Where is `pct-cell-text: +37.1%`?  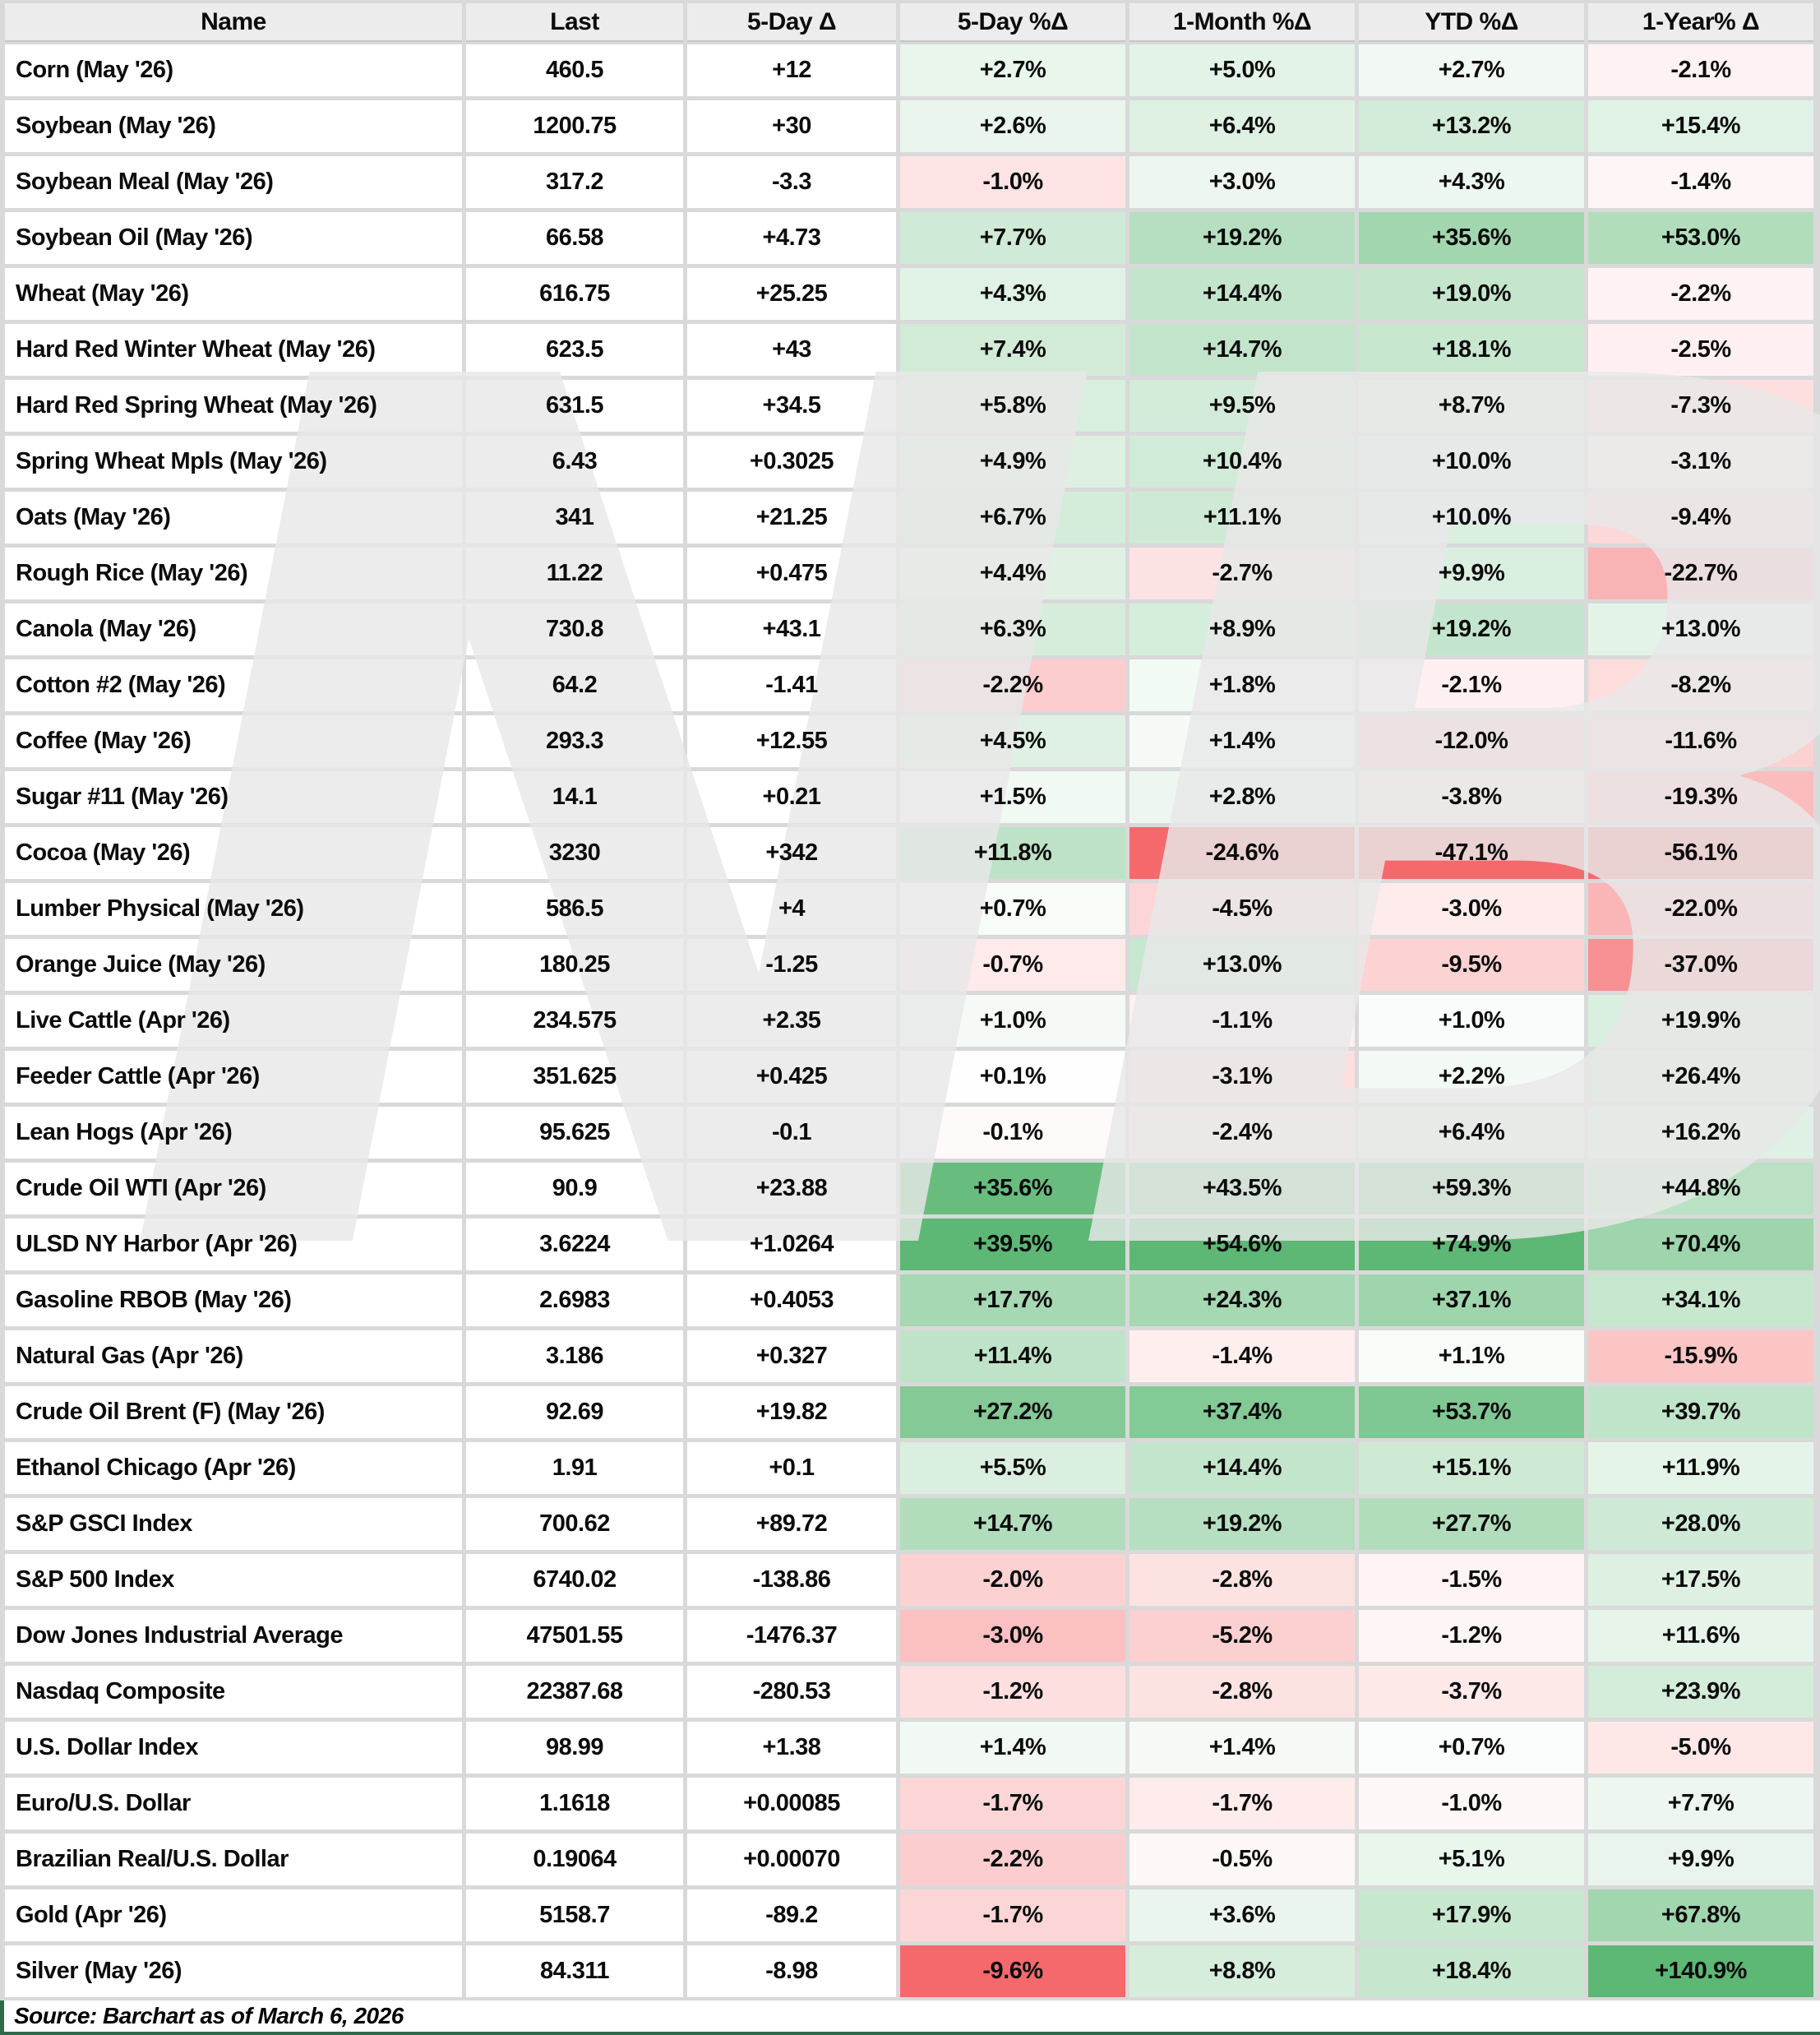 pct-cell-text: +37.1% is located at coordinates (1471, 1300).